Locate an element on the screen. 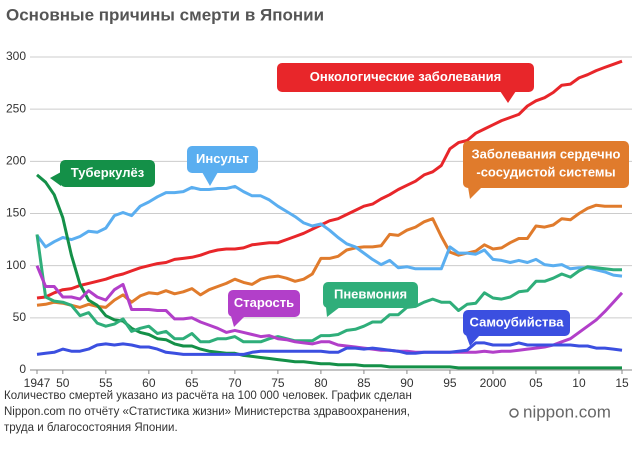  y-tick-label: 150 is located at coordinates (16, 213).